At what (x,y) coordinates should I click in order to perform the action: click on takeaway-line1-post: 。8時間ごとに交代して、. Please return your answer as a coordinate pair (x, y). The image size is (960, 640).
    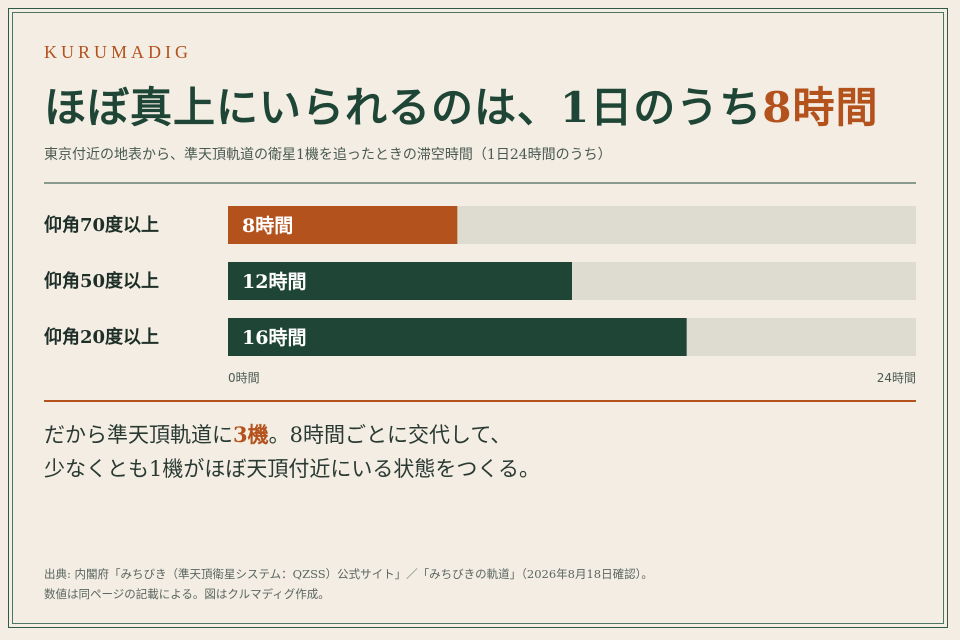
    Looking at the image, I should click on (390, 435).